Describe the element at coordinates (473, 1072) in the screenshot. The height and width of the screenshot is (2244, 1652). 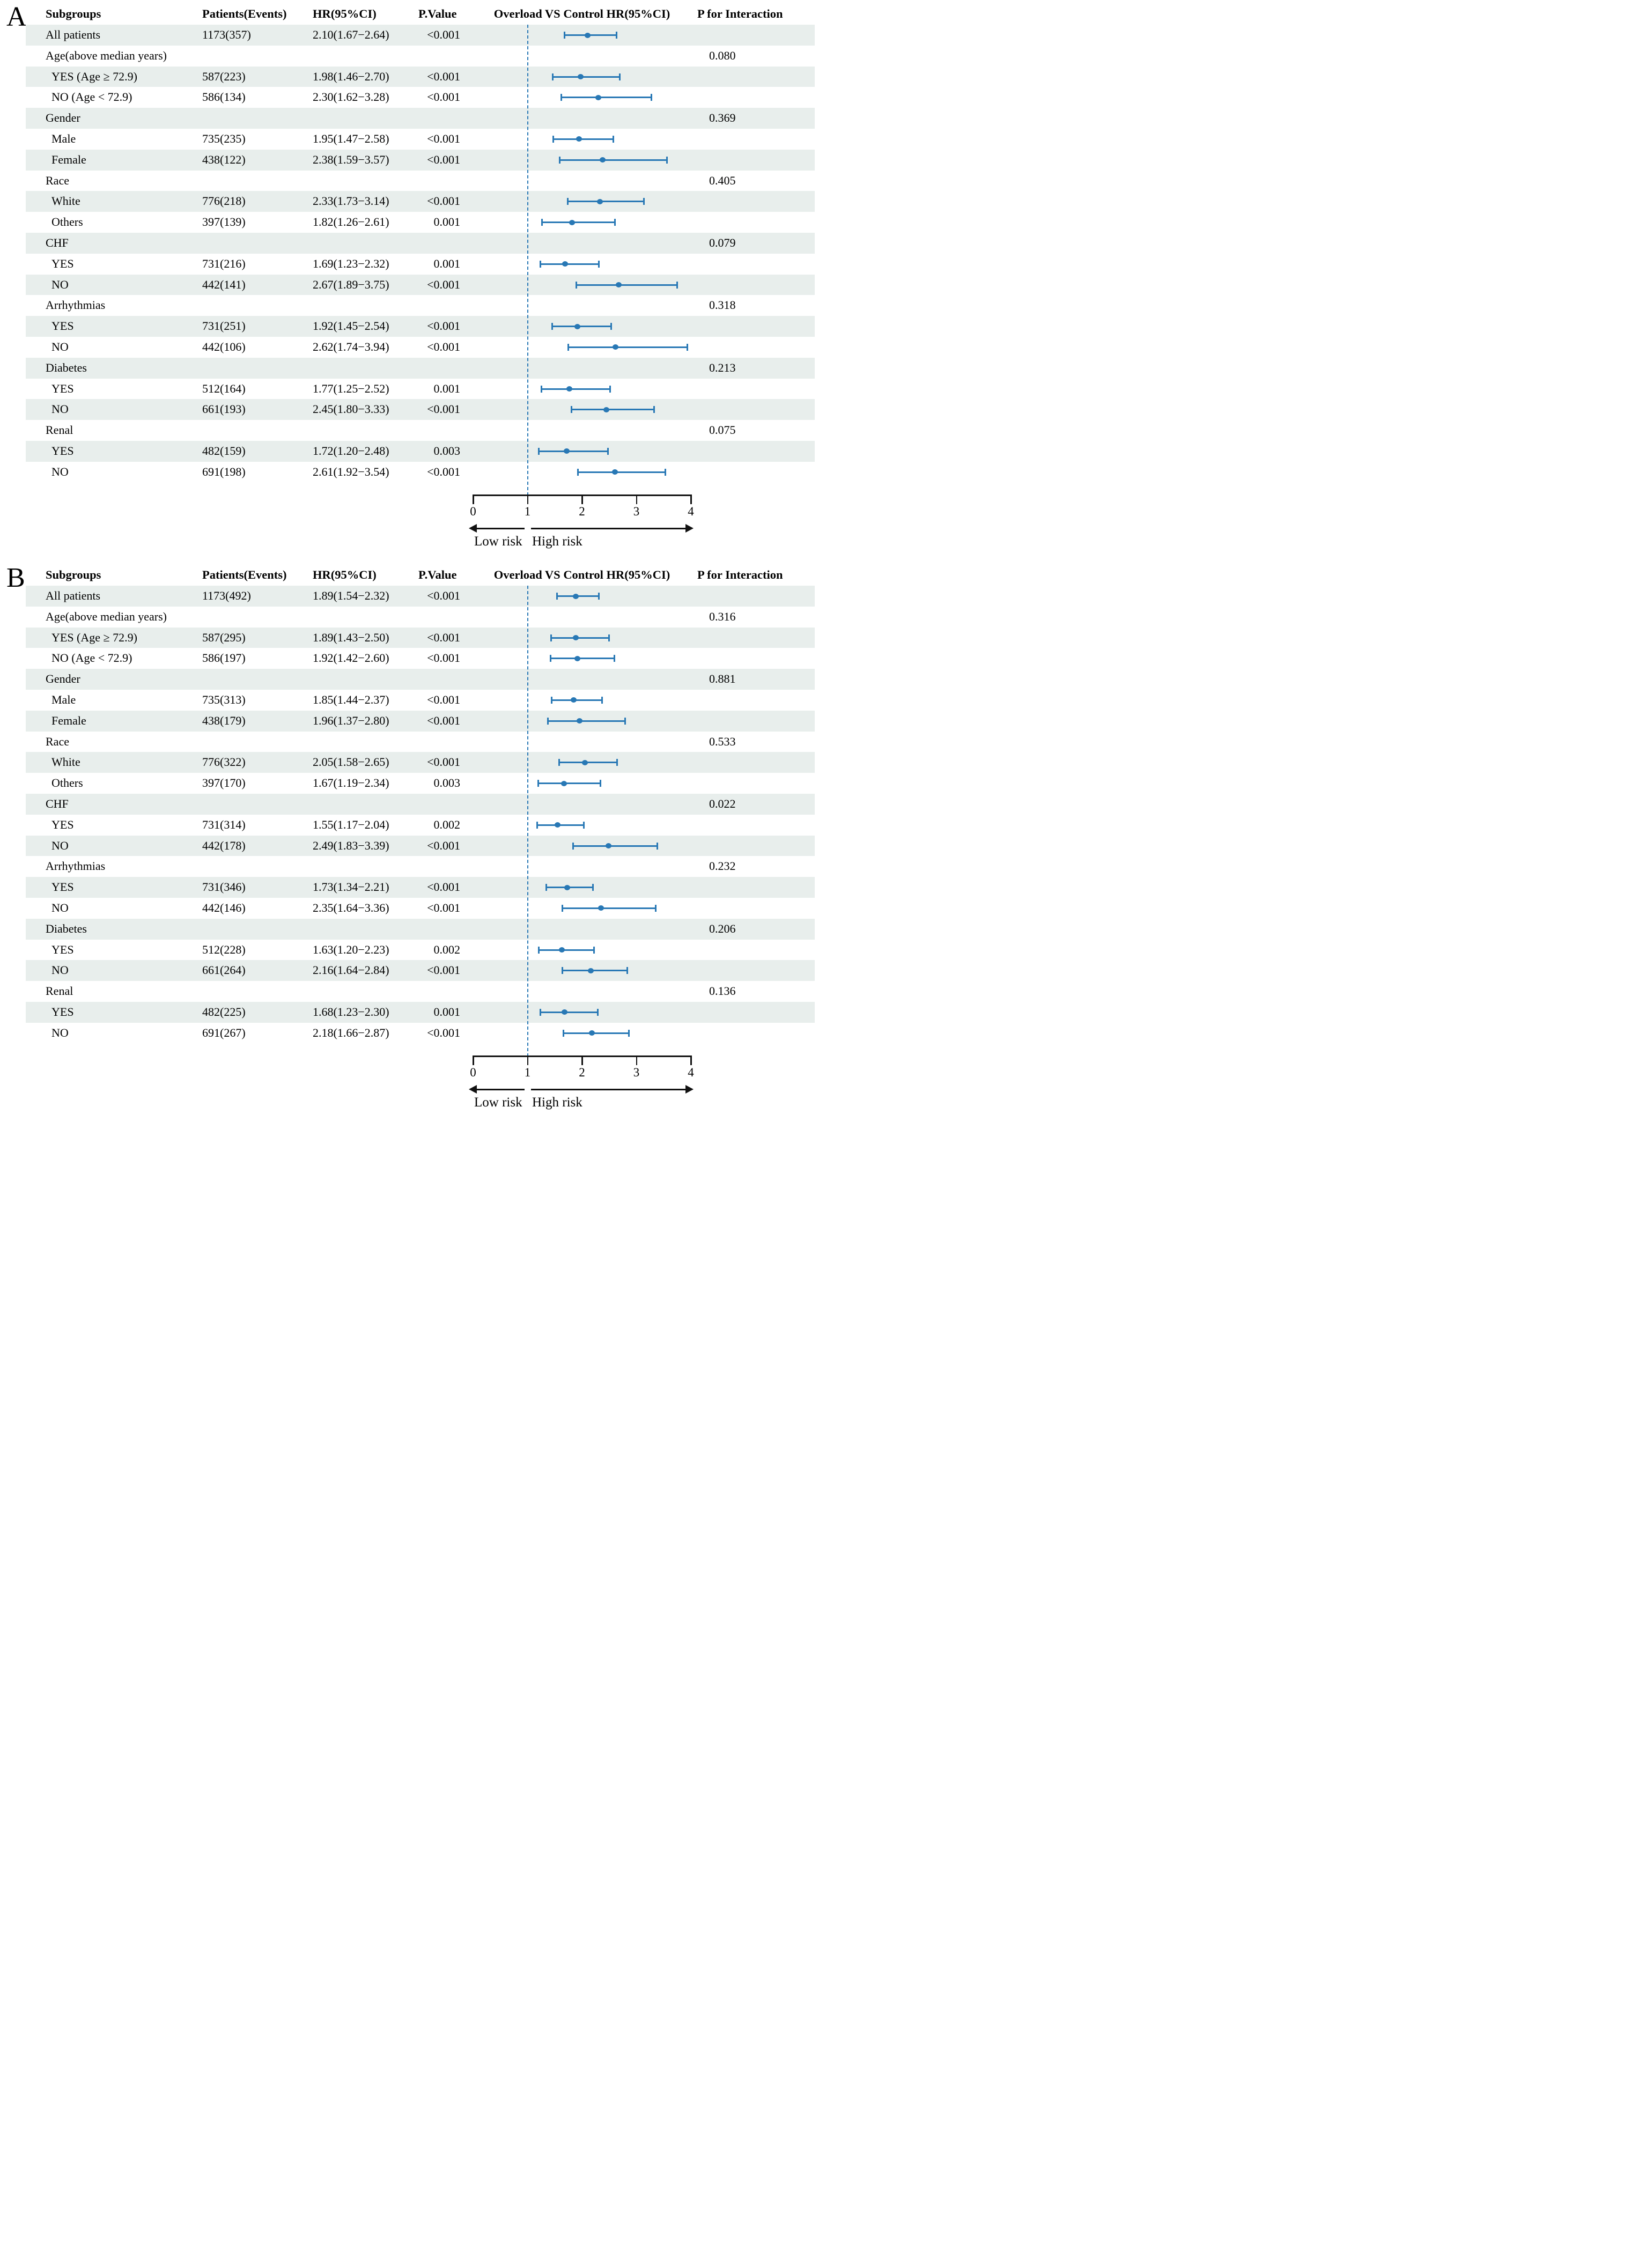
I see `axis-tick-label: 0` at that location.